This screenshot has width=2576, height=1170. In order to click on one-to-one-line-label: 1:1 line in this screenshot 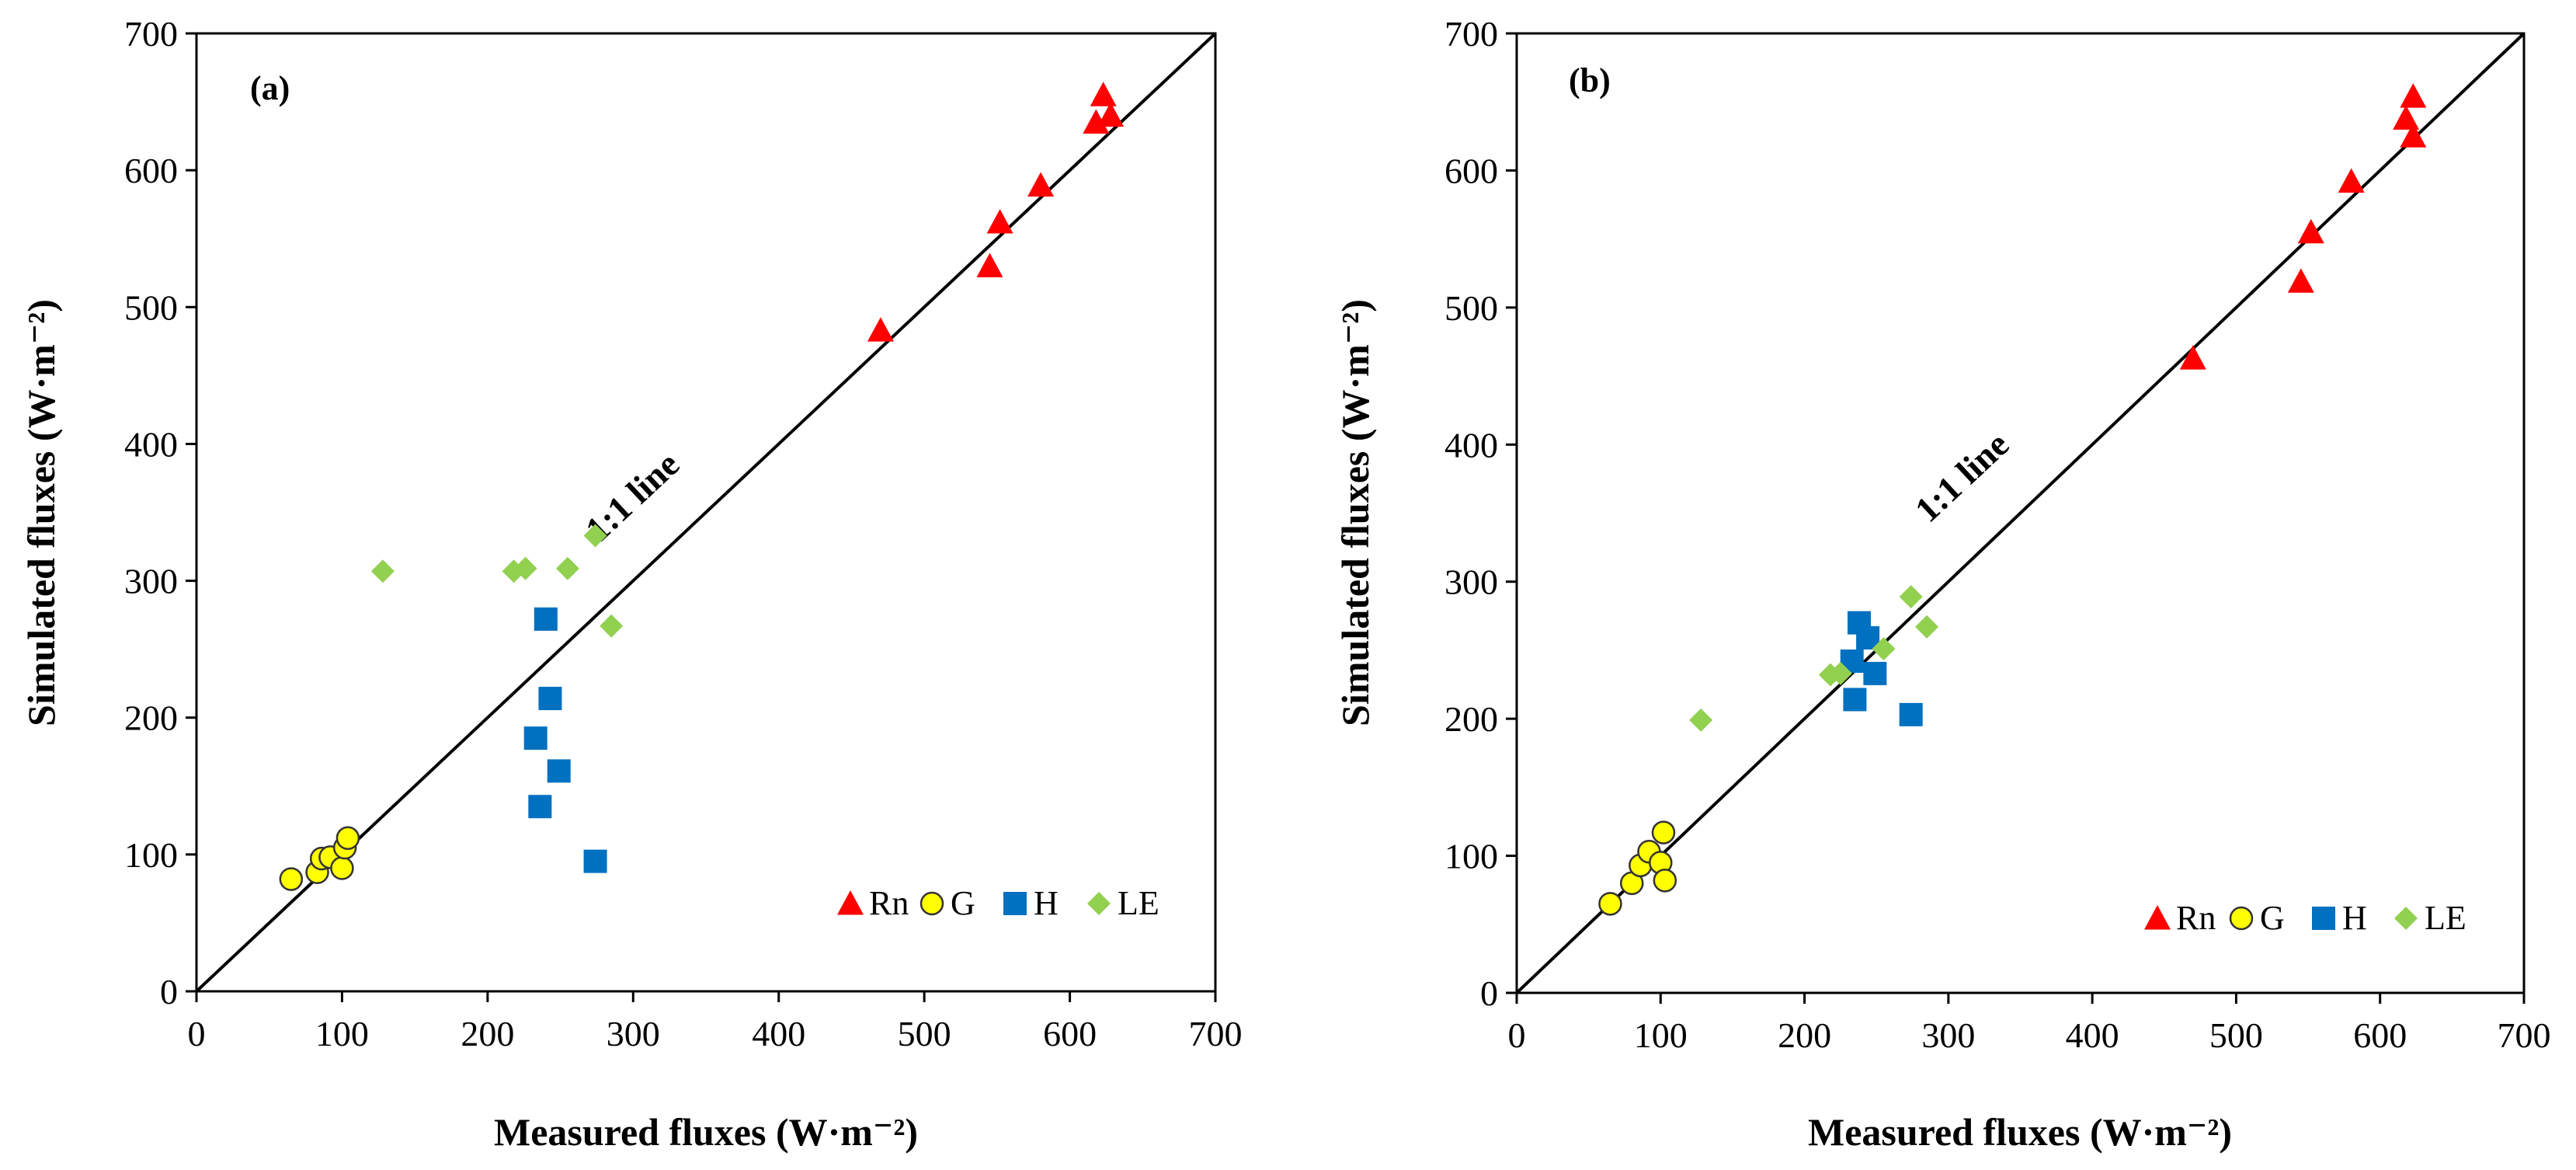, I will do `click(1961, 477)`.